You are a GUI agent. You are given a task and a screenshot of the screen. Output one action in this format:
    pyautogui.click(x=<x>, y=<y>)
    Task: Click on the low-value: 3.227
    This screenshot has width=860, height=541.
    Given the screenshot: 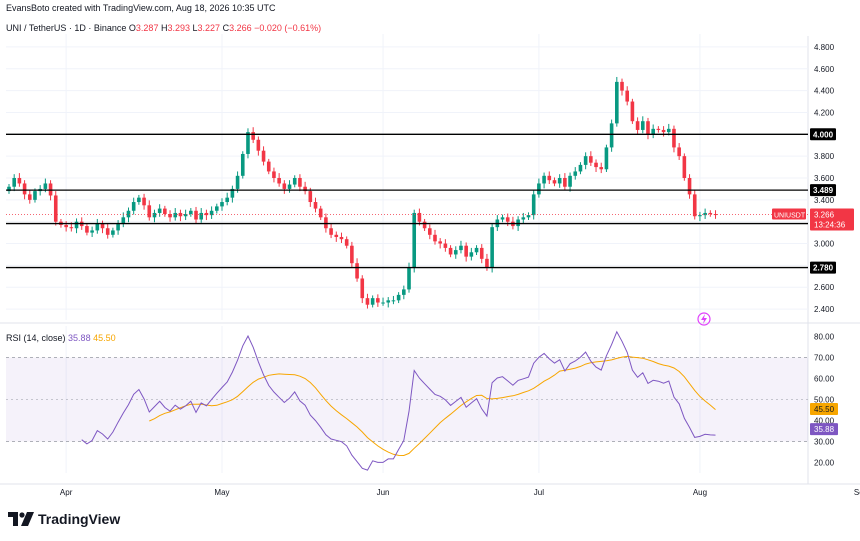 What is the action you would take?
    pyautogui.click(x=209, y=28)
    